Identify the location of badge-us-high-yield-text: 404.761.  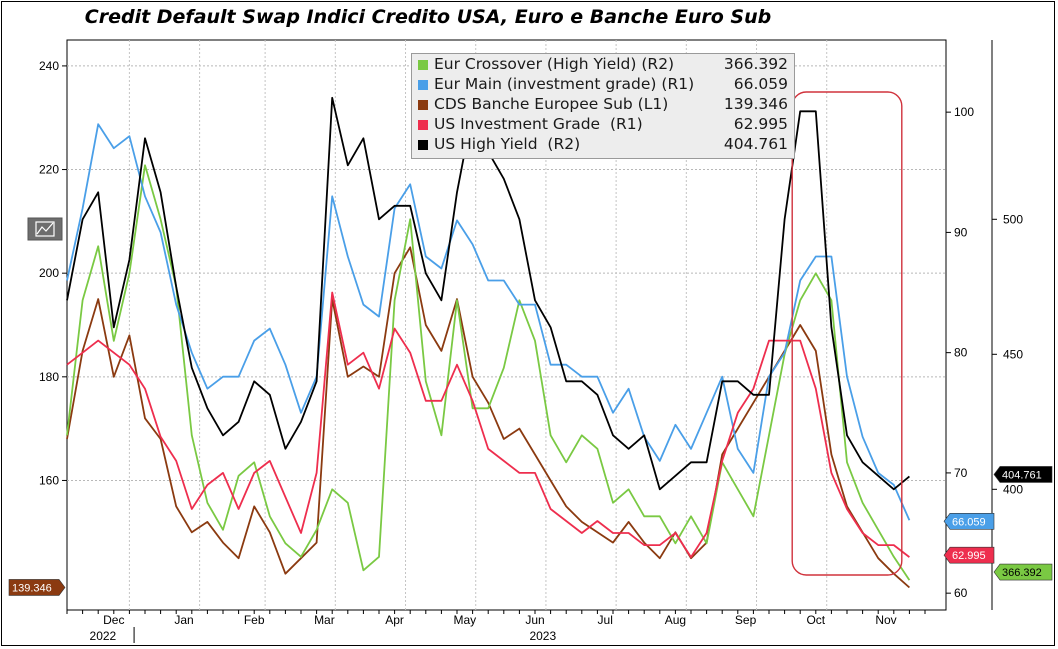
(1022, 475).